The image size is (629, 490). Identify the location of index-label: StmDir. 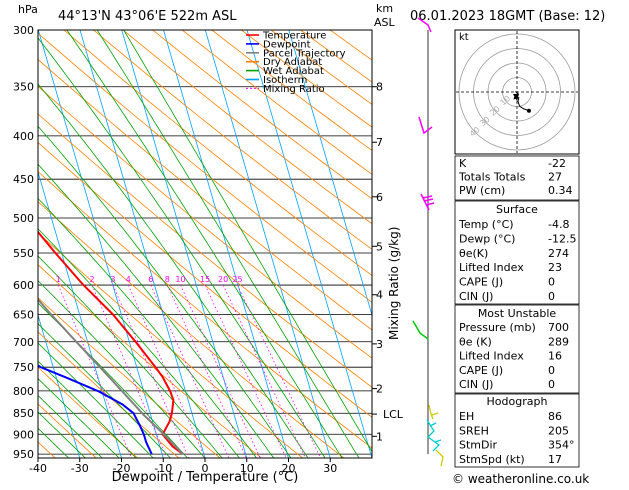
(478, 445).